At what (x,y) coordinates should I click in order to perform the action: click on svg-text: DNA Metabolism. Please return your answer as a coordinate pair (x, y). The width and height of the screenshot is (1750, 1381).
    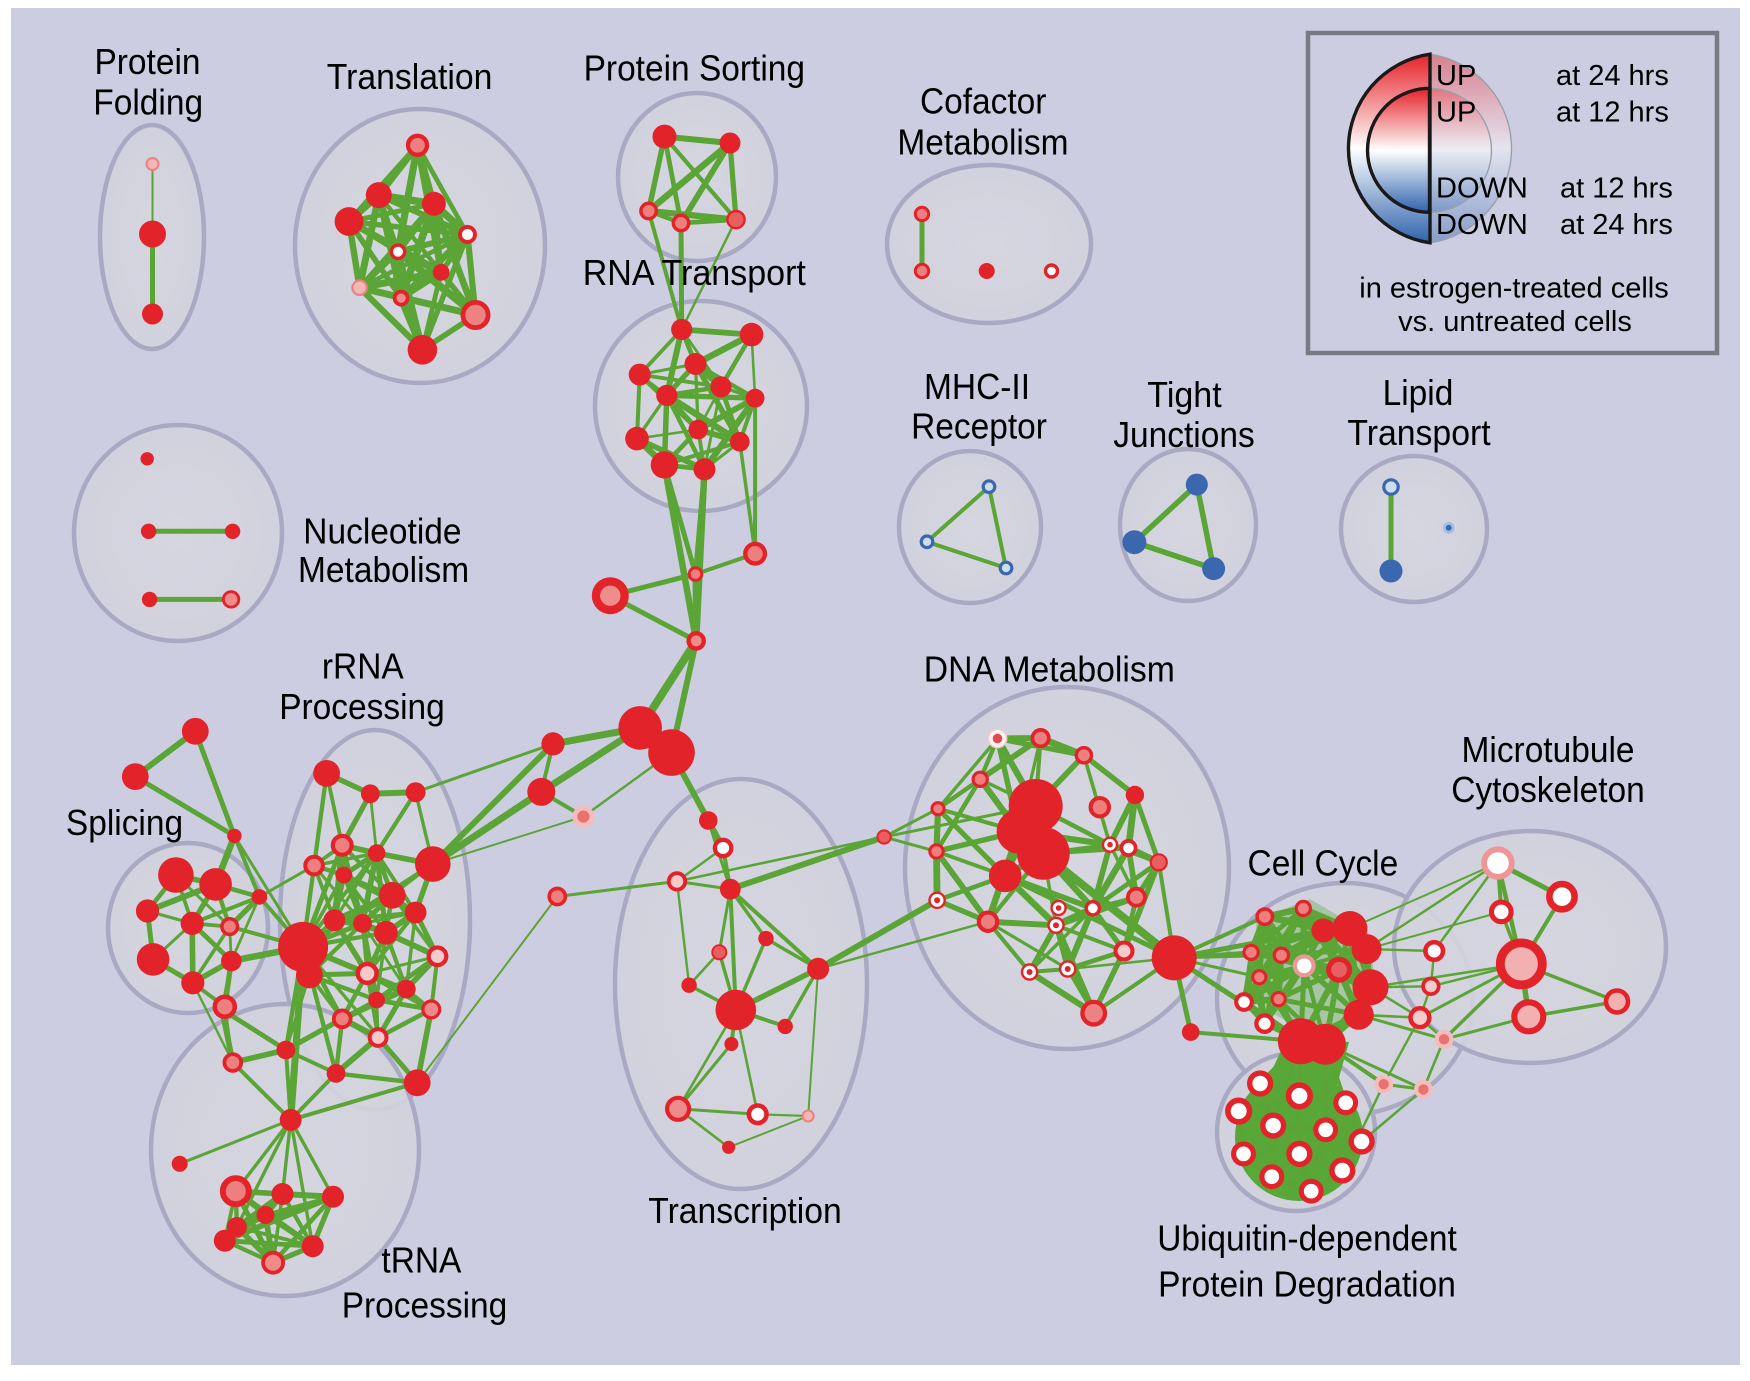
    Looking at the image, I should click on (1049, 668).